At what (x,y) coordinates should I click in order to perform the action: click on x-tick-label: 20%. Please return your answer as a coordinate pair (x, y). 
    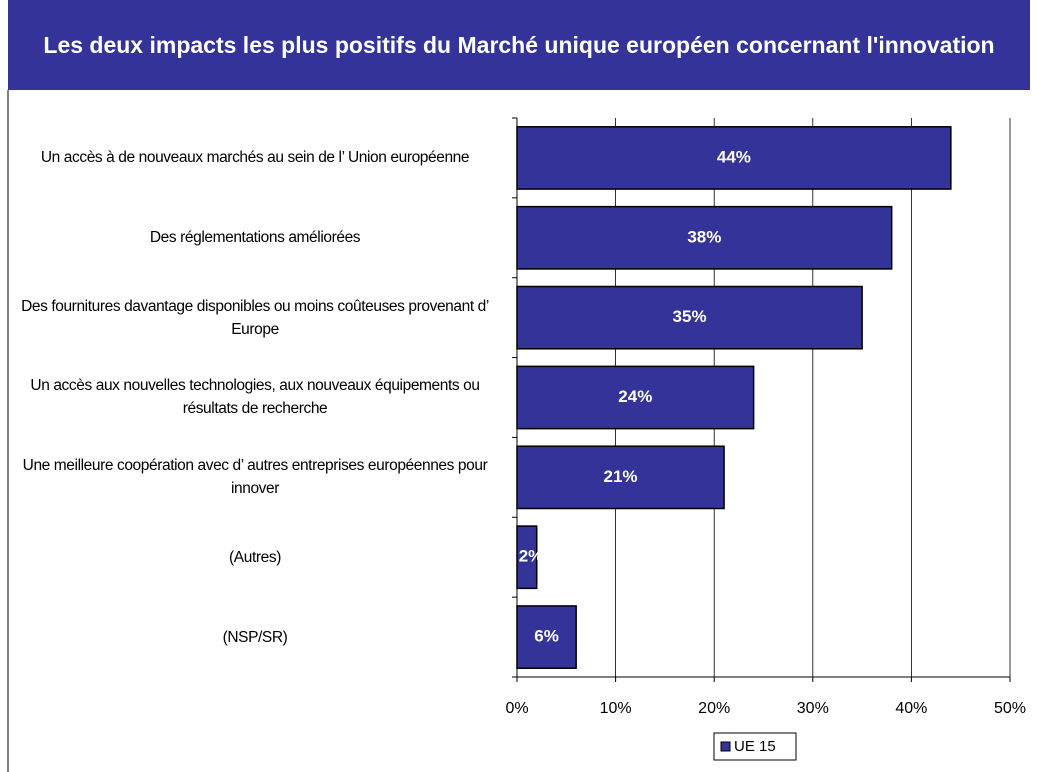
    Looking at the image, I should click on (714, 708).